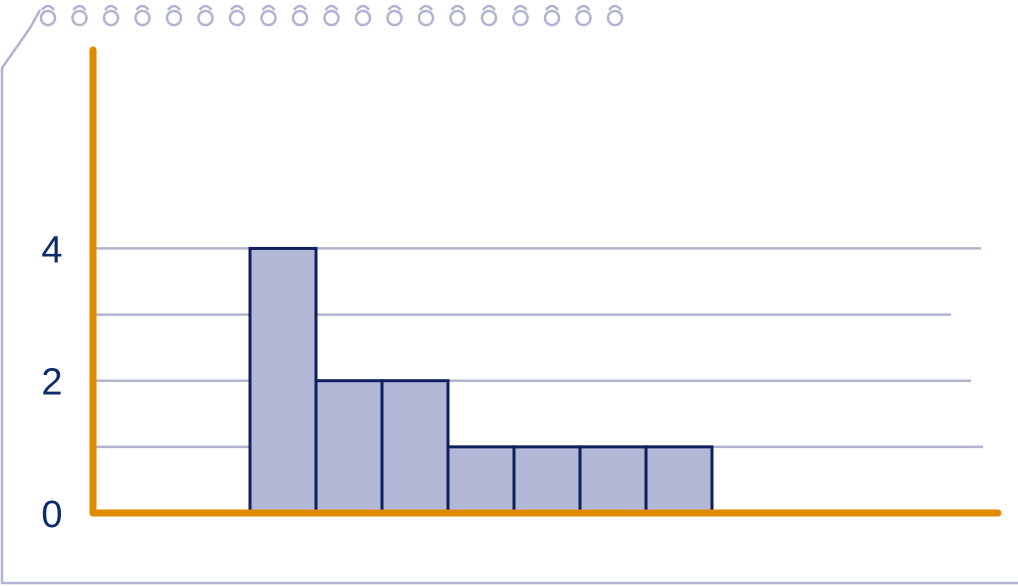 This screenshot has height=586, width=1018. Describe the element at coordinates (51, 383) in the screenshot. I see `y-tick-label: 2` at that location.